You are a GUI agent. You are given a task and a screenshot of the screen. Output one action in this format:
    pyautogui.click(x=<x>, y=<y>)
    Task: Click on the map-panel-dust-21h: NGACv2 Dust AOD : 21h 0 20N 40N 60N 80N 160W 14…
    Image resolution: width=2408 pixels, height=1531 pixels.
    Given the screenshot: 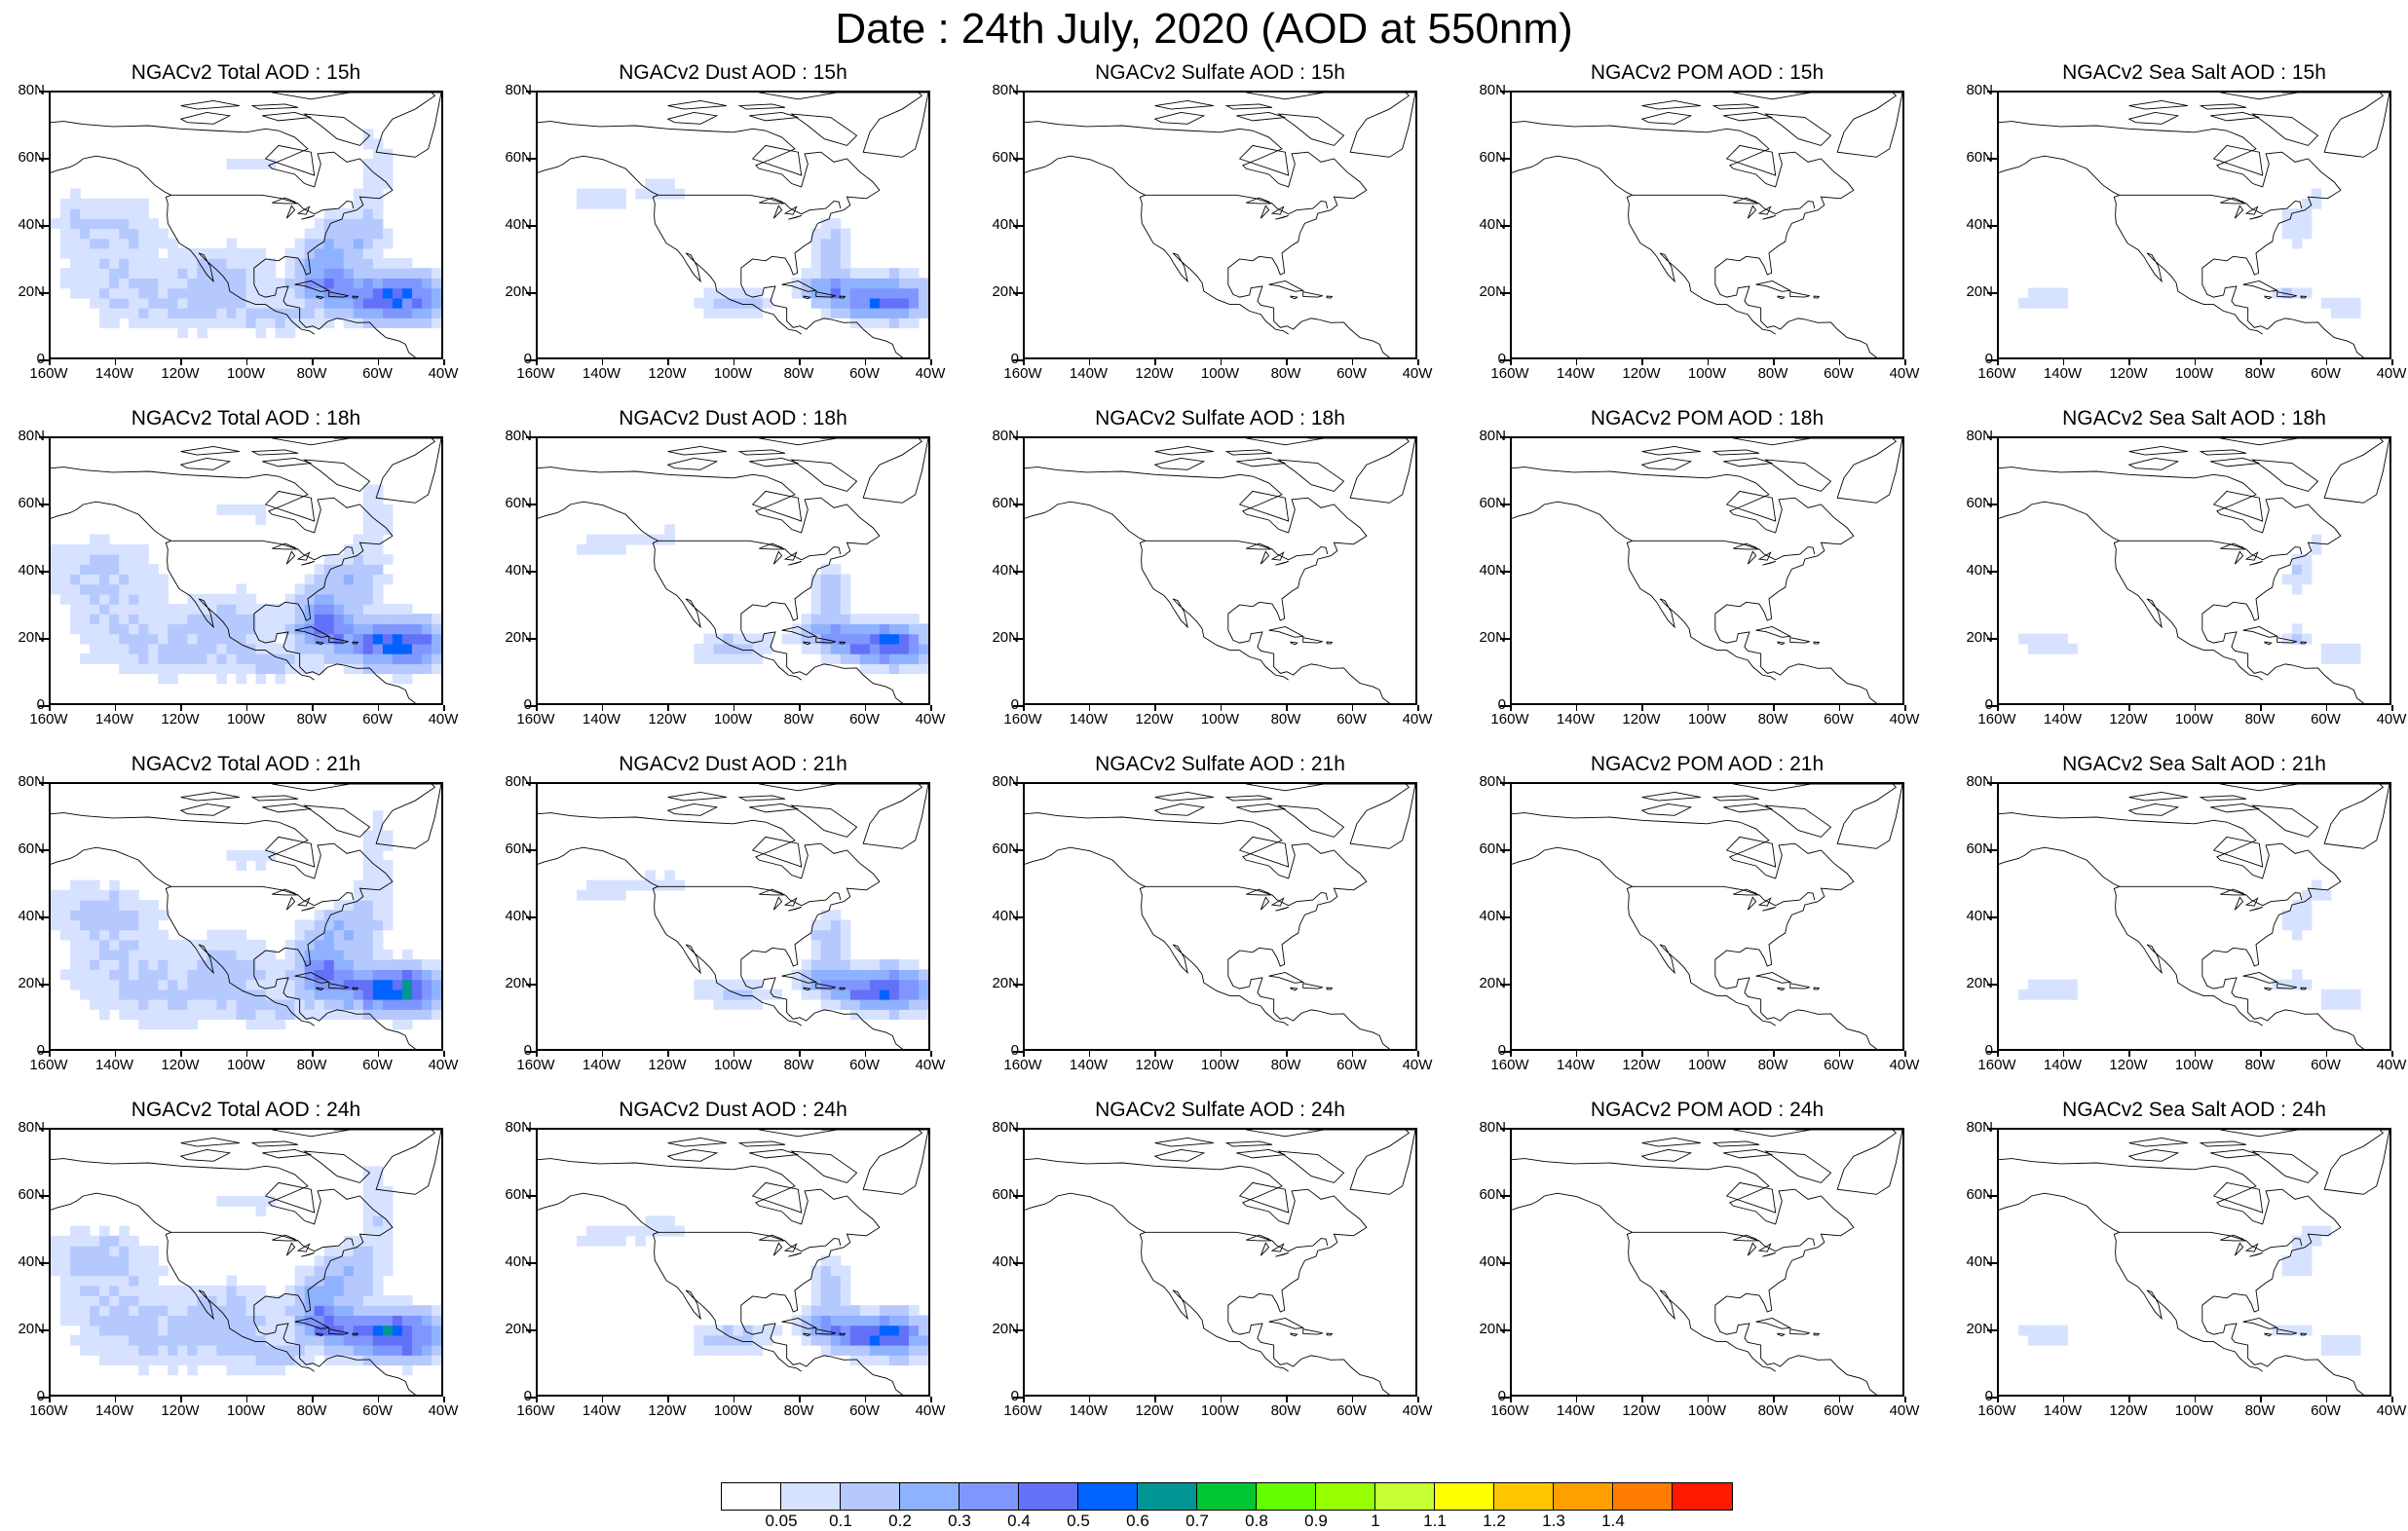 What is the action you would take?
    pyautogui.click(x=730, y=924)
    